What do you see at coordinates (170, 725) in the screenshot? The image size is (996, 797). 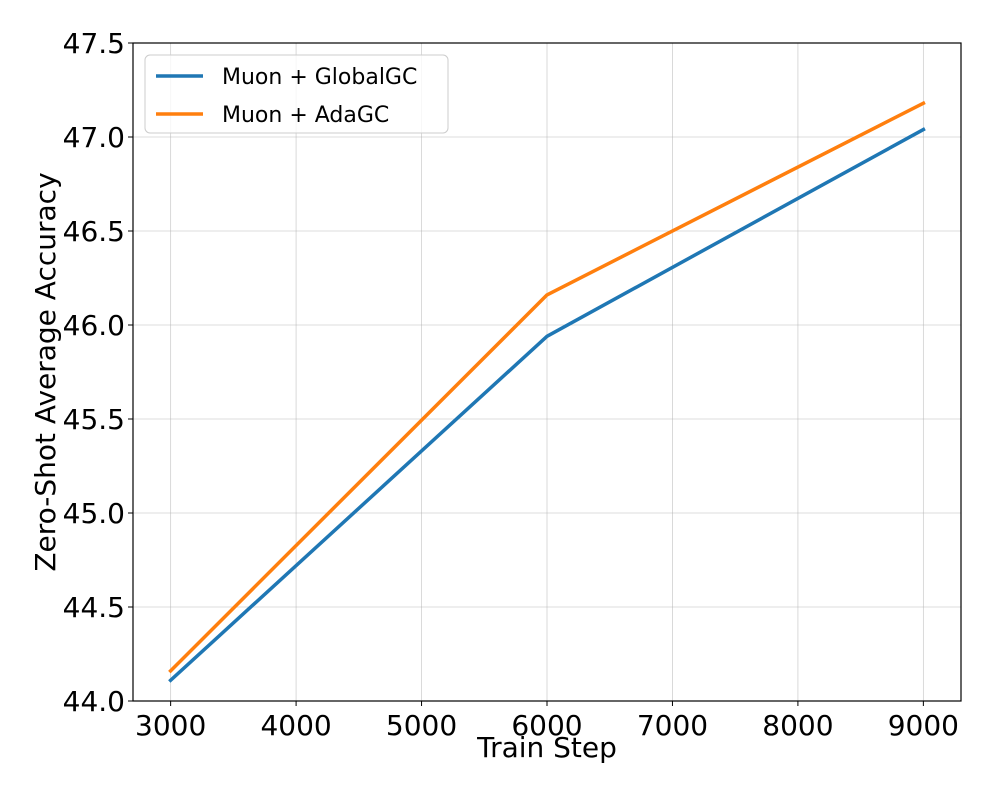 I see `x-tick-label: 3000` at bounding box center [170, 725].